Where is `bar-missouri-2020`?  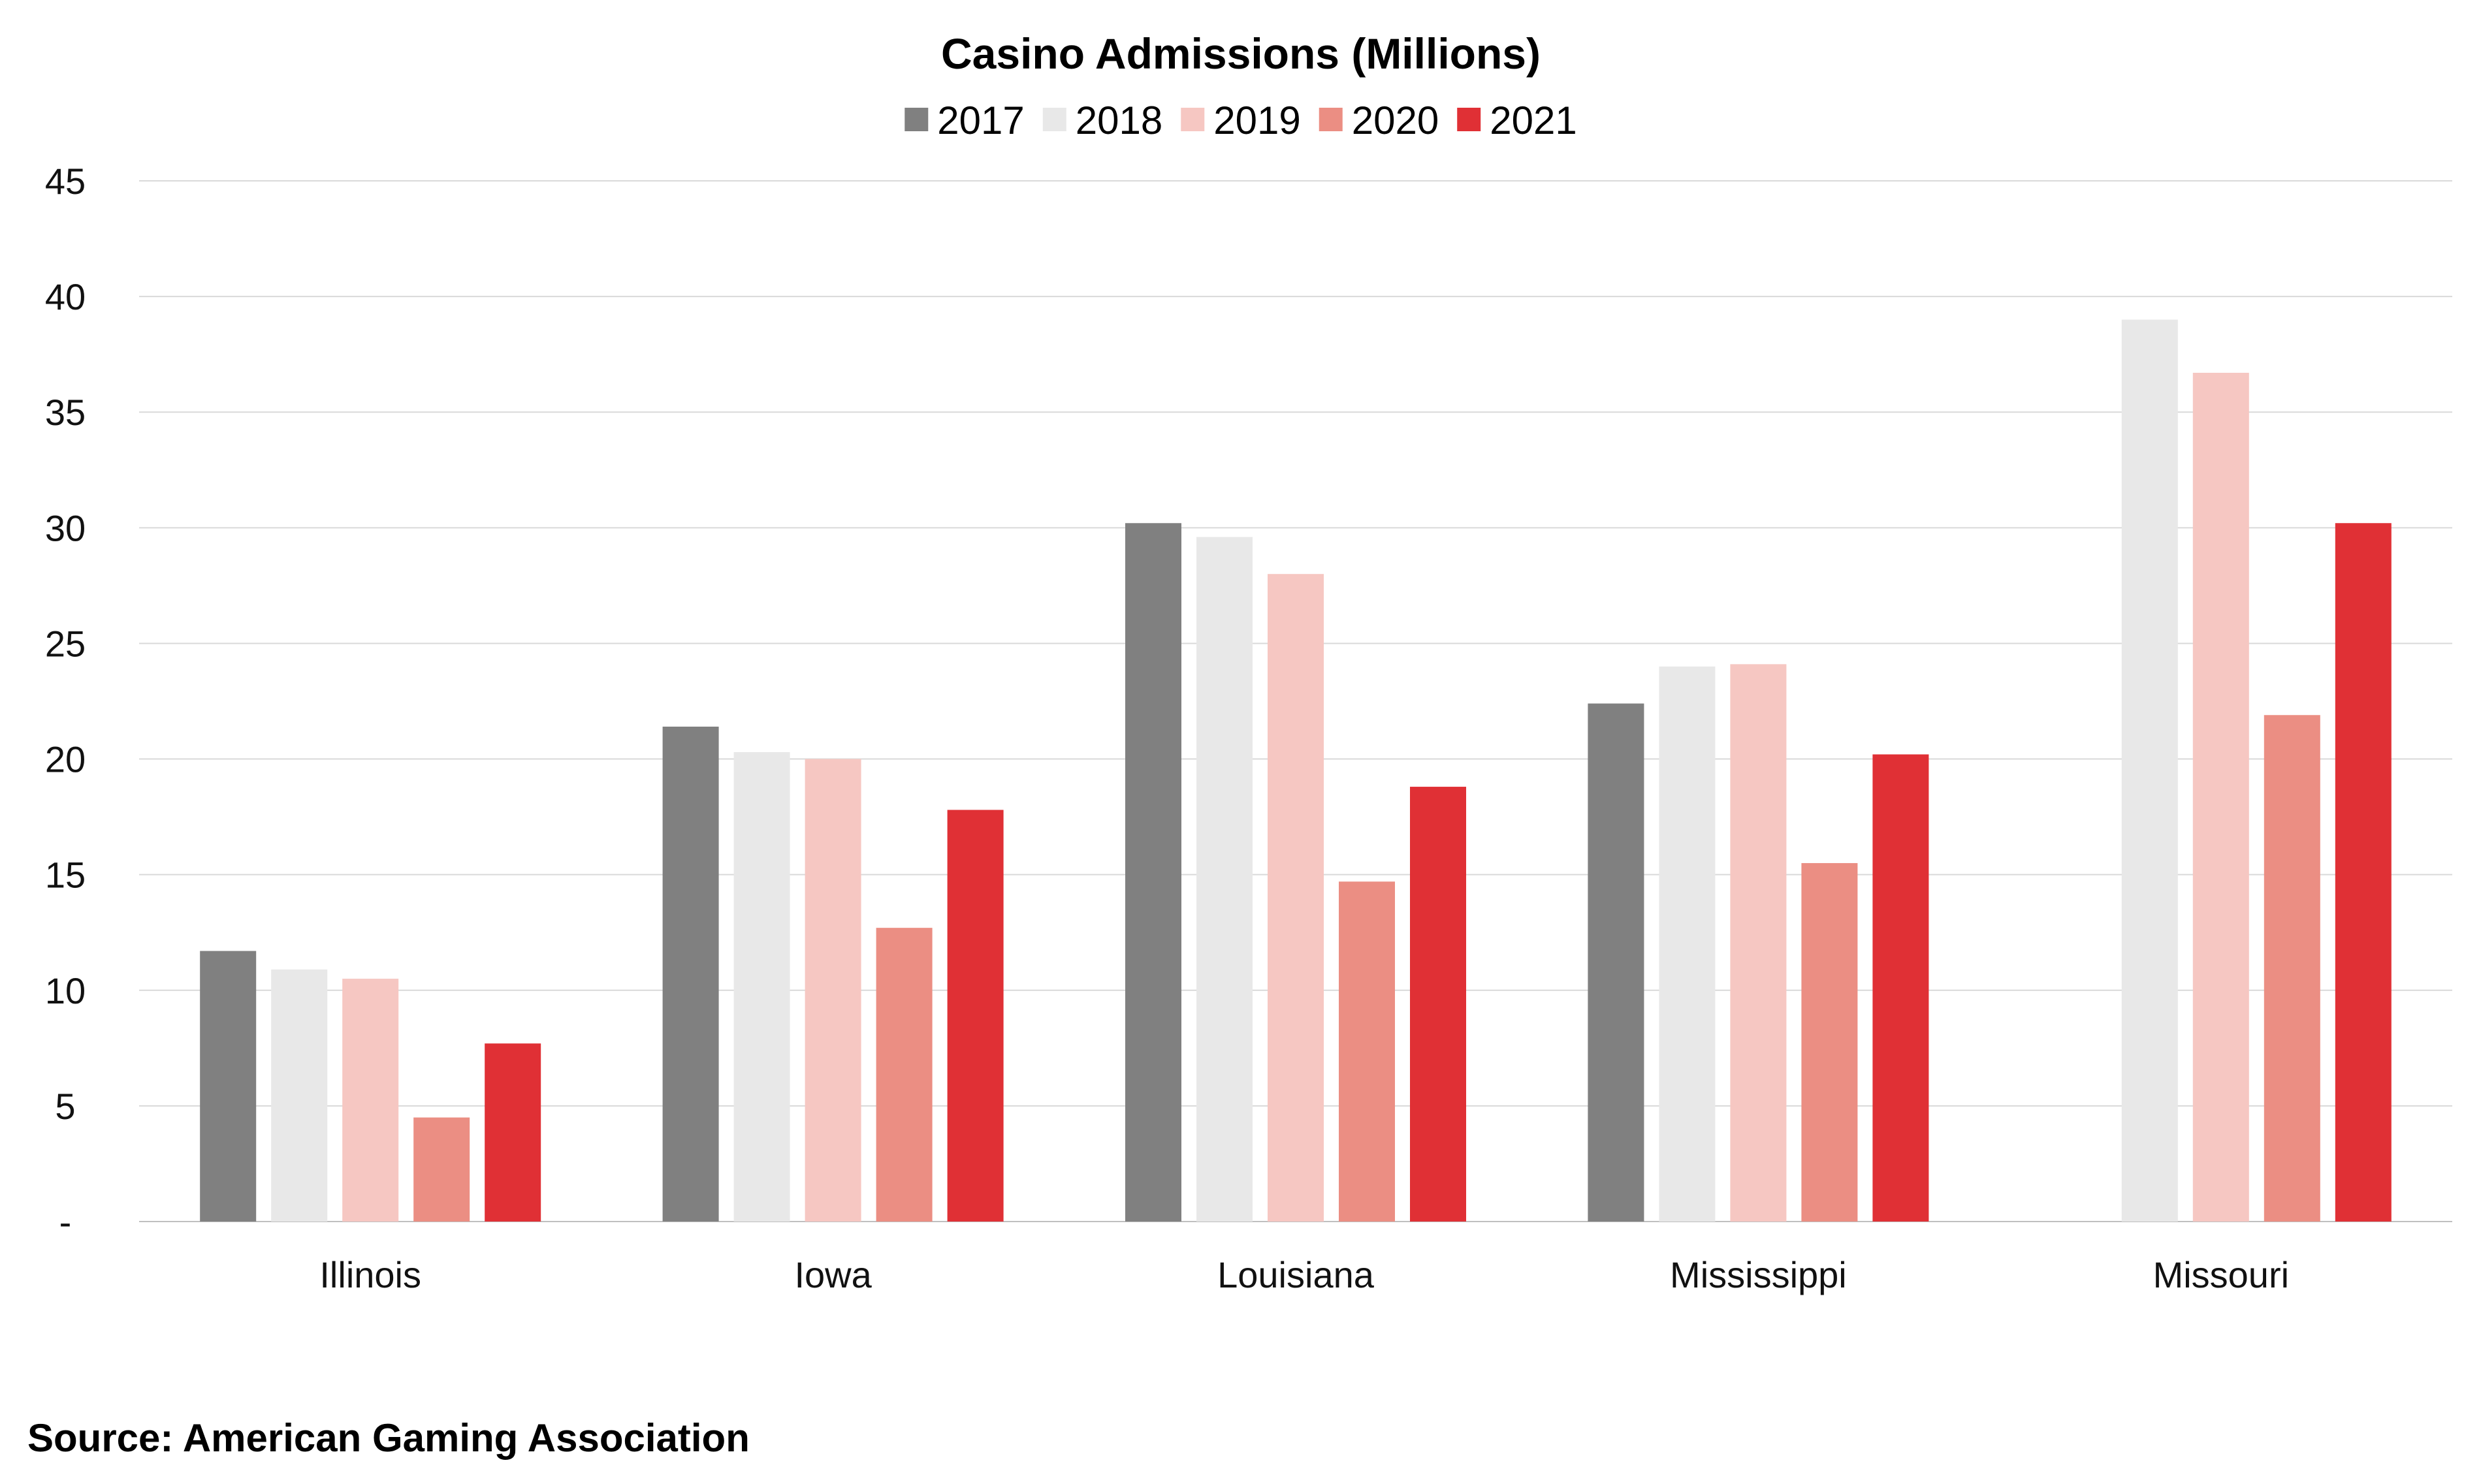 bar-missouri-2020 is located at coordinates (2292, 968).